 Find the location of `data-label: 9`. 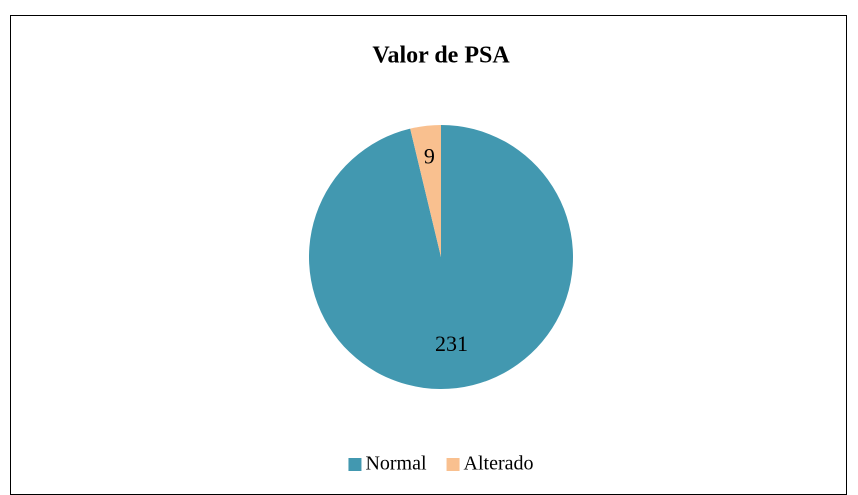

data-label: 9 is located at coordinates (429, 156).